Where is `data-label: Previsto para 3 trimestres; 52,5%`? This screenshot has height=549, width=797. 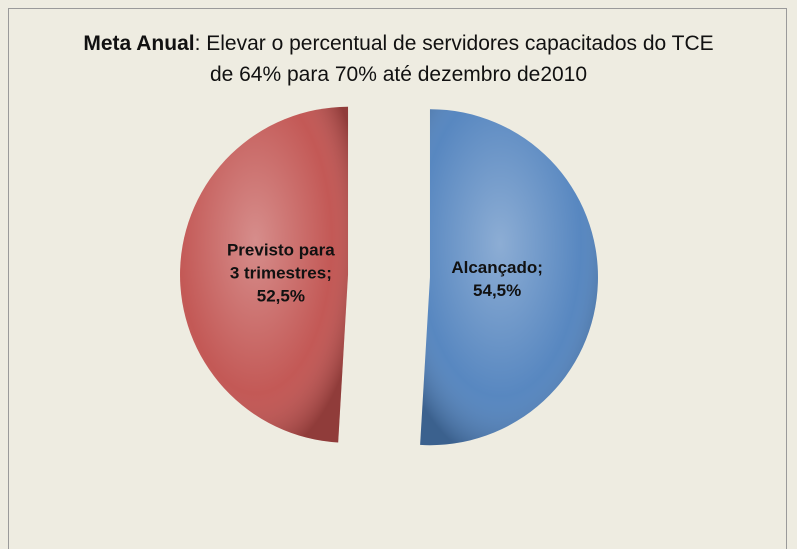 data-label: Previsto para 3 trimestres; 52,5% is located at coordinates (281, 272).